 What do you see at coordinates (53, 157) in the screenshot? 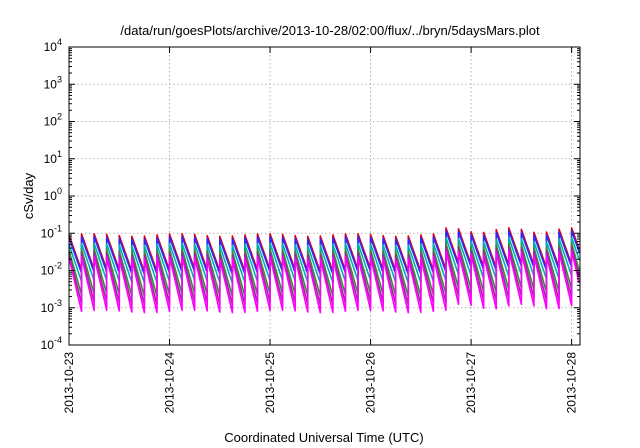
I see `y-tick-label: 10¹` at bounding box center [53, 157].